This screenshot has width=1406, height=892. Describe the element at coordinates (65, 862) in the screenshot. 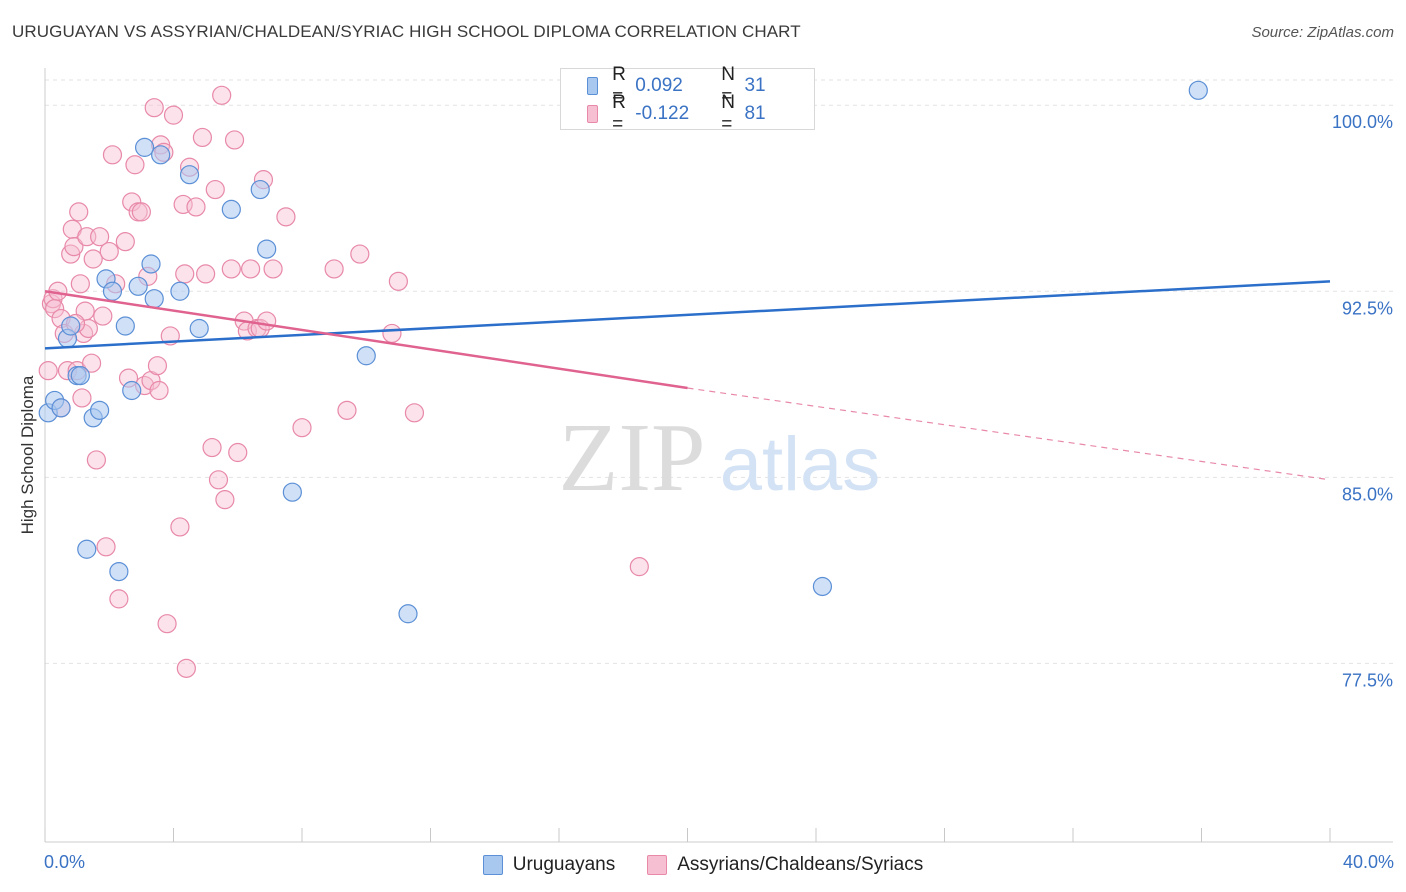

I see `x-tick-label-min: 0.0%` at that location.